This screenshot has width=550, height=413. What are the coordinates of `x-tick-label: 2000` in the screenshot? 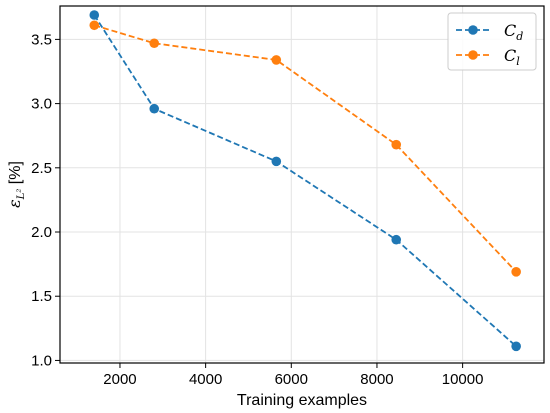 It's located at (119, 379).